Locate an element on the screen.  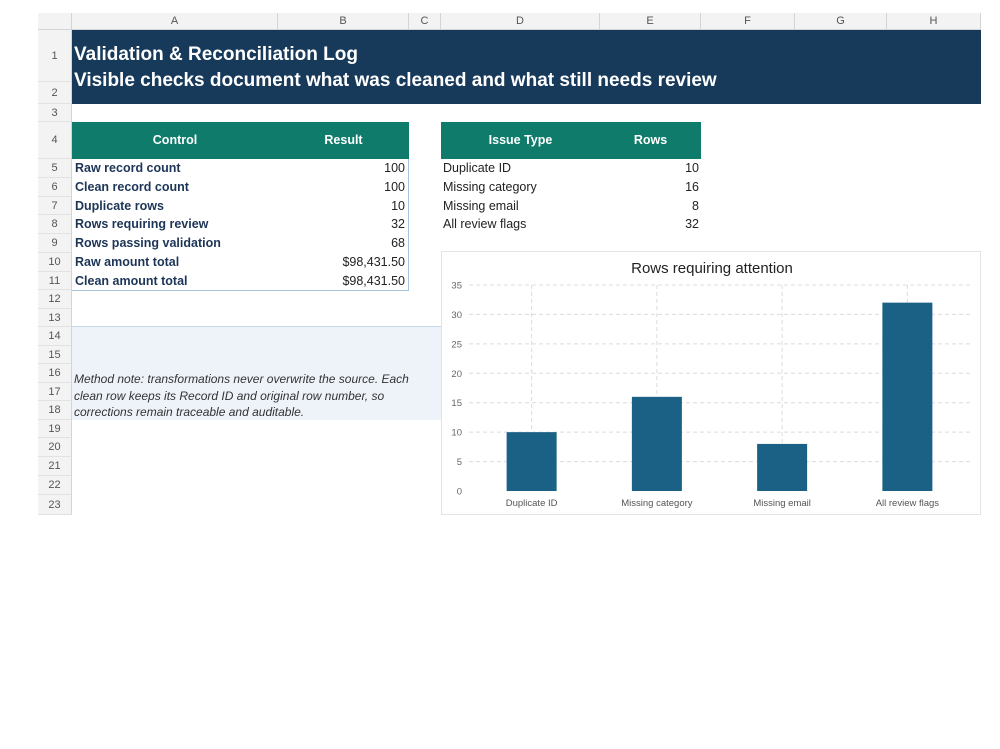
row-header-8: 8 is located at coordinates (55, 224).